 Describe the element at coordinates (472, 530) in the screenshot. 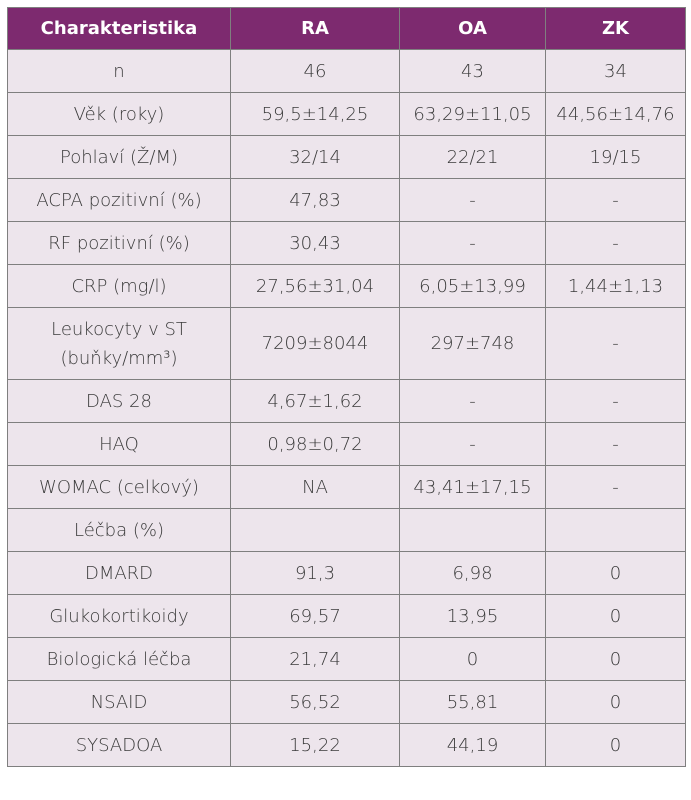

I see `cell-oa` at that location.